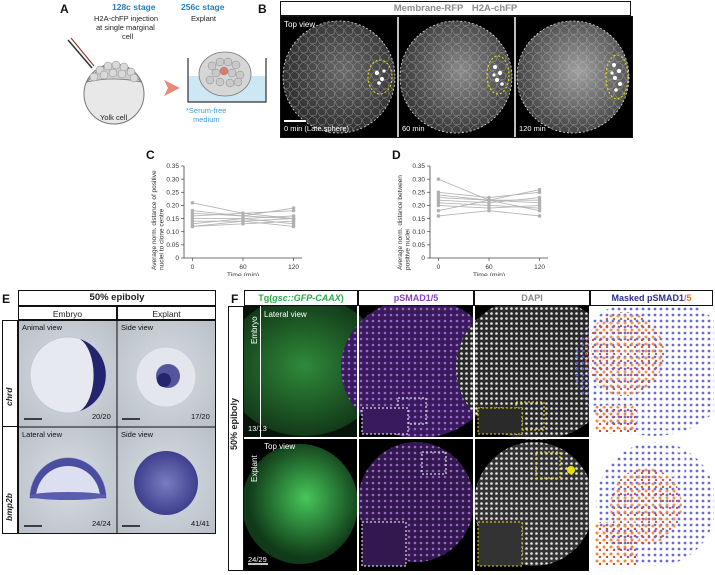  Describe the element at coordinates (285, 314) in the screenshot. I see `f-view-lateral: Lateral view` at that location.